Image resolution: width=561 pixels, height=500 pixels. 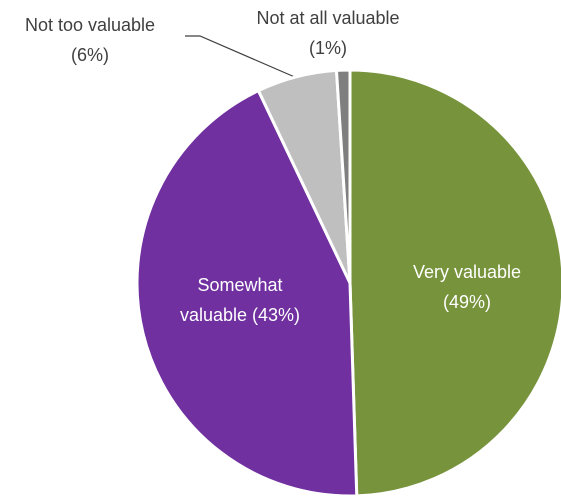 I want to click on leader-line, so click(x=241, y=57).